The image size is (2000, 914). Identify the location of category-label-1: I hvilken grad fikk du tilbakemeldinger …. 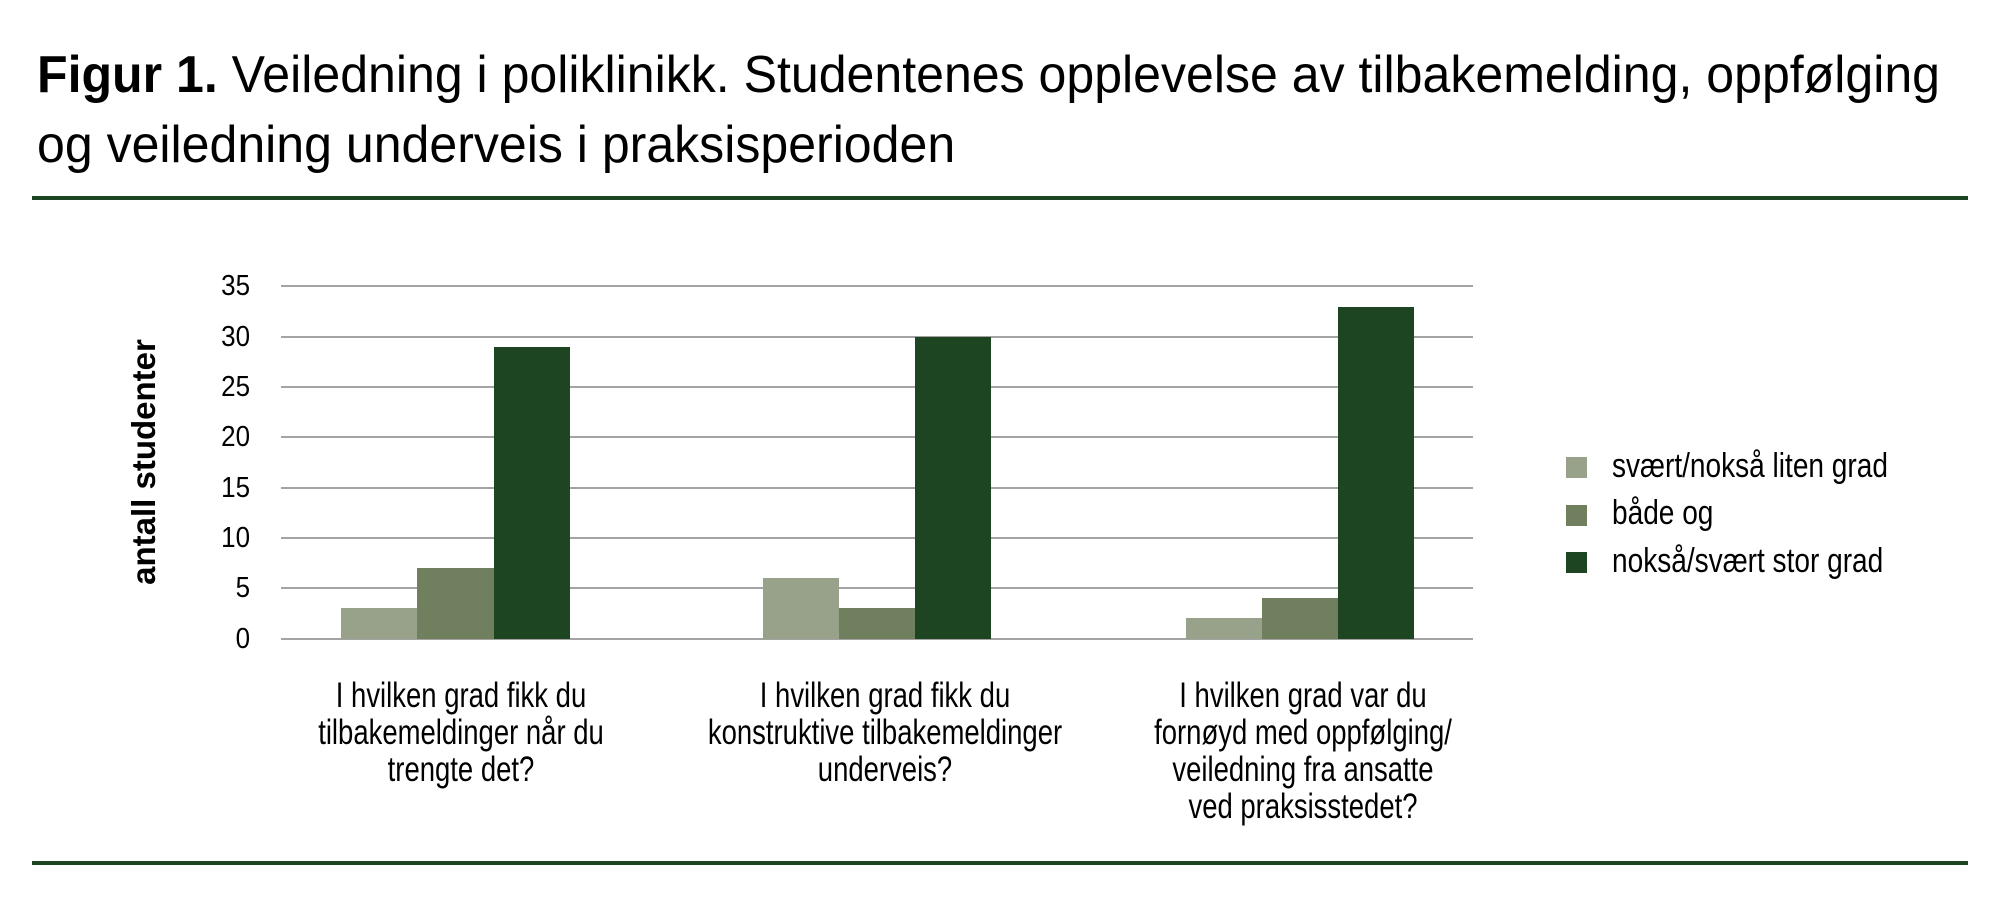
(460, 732).